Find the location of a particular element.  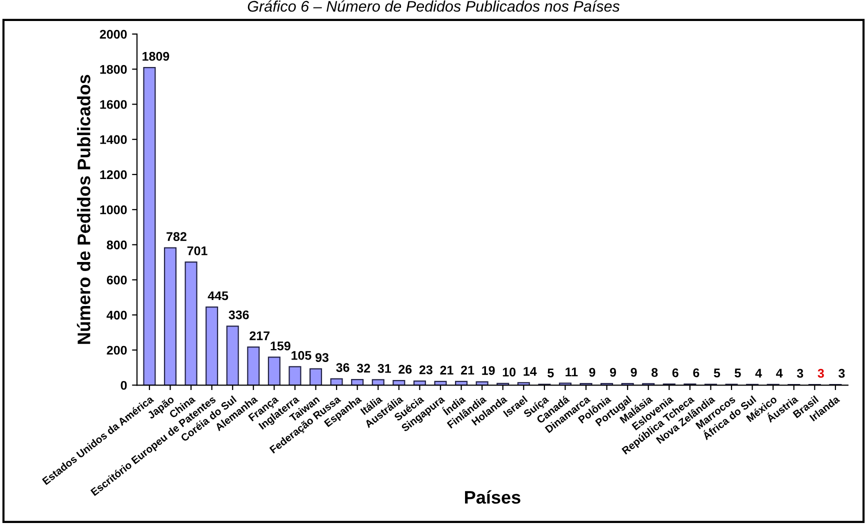

data-label: 105 is located at coordinates (302, 355).